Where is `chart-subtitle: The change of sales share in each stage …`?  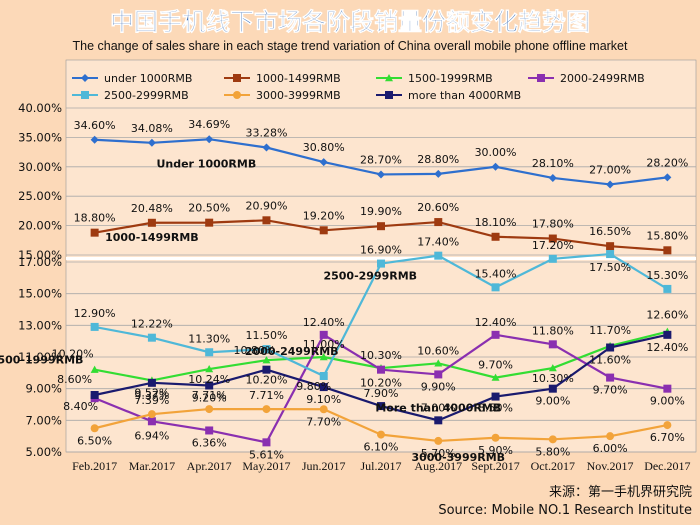
chart-subtitle: The change of sales share in each stage … is located at coordinates (350, 46).